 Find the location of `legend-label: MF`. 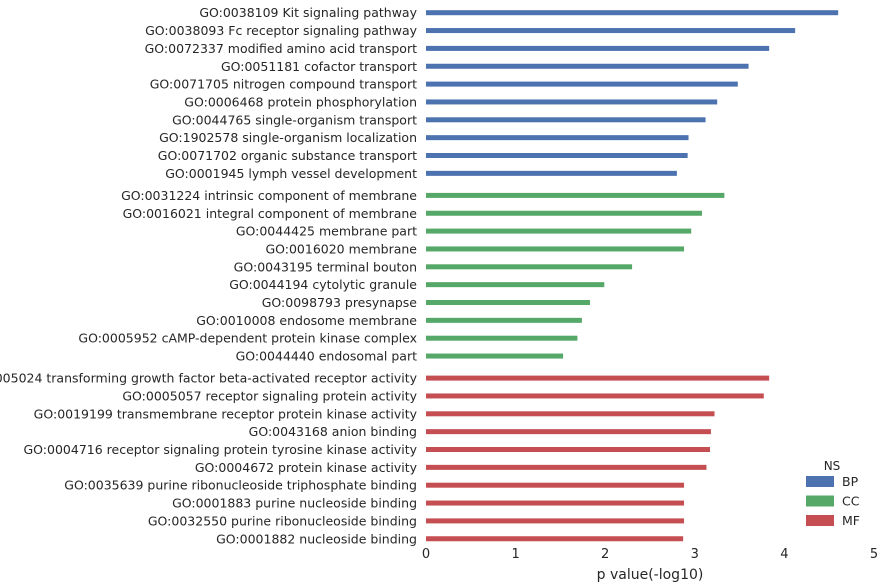

legend-label: MF is located at coordinates (851, 520).